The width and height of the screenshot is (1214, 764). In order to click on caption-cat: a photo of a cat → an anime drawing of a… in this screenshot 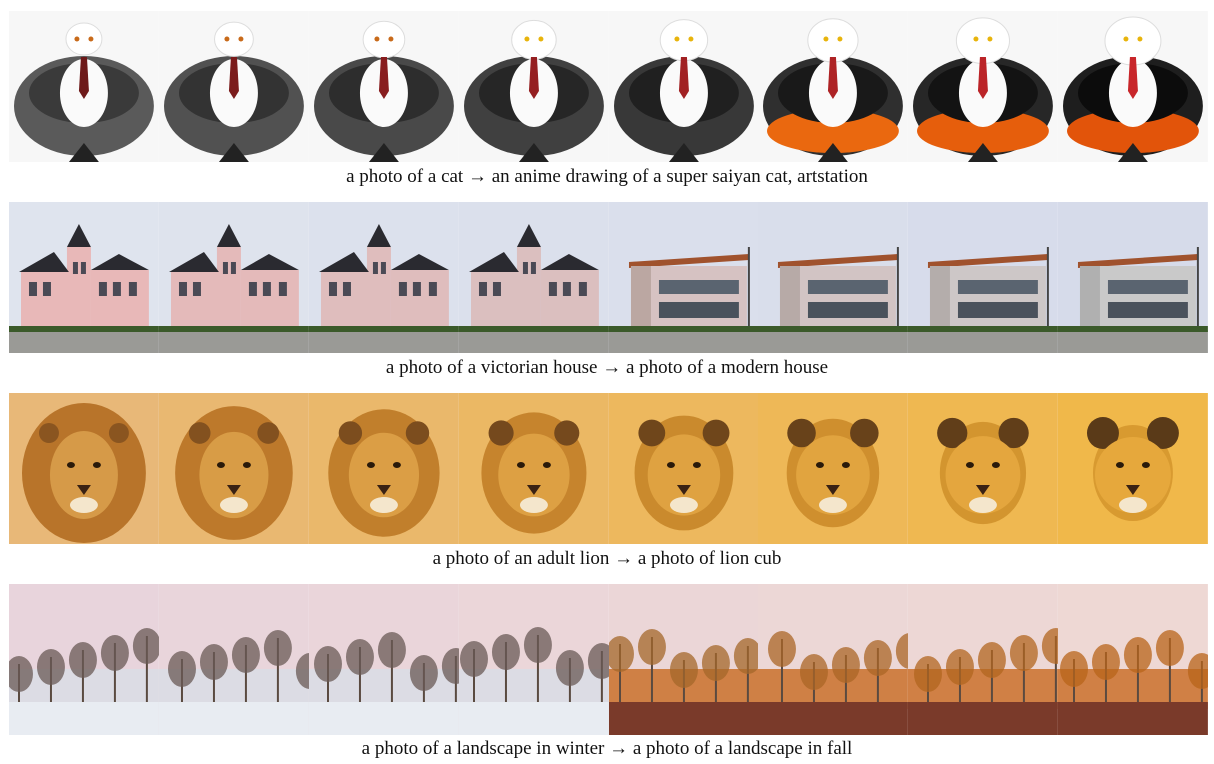, I will do `click(607, 176)`.